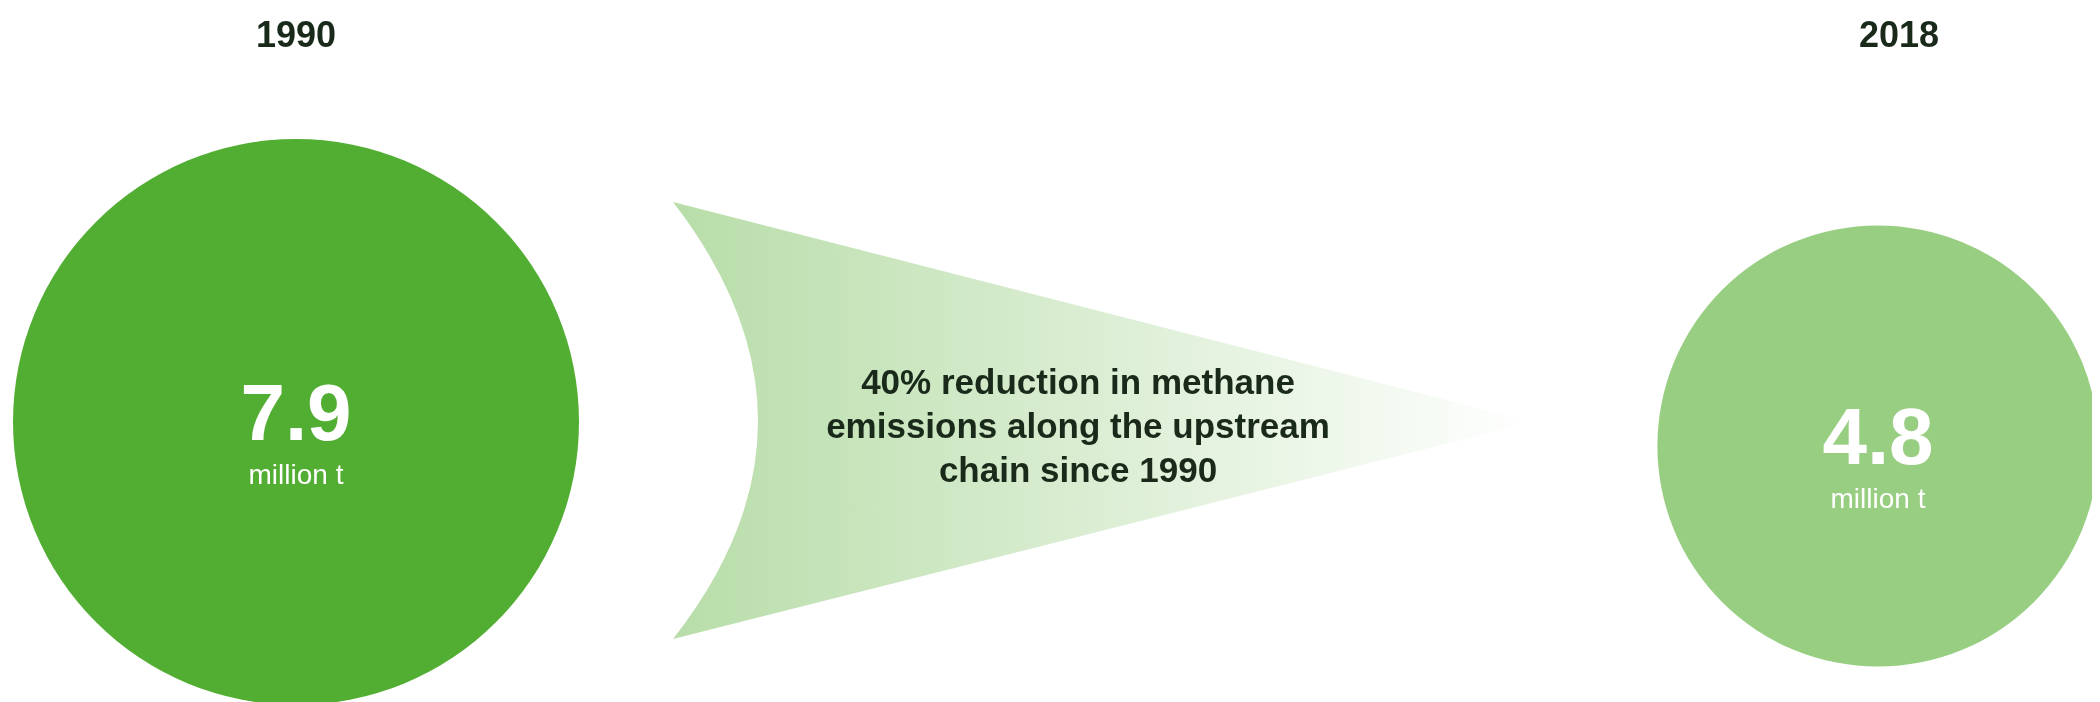 This screenshot has width=2100, height=702. What do you see at coordinates (296, 35) in the screenshot?
I see `category-label: 1990` at bounding box center [296, 35].